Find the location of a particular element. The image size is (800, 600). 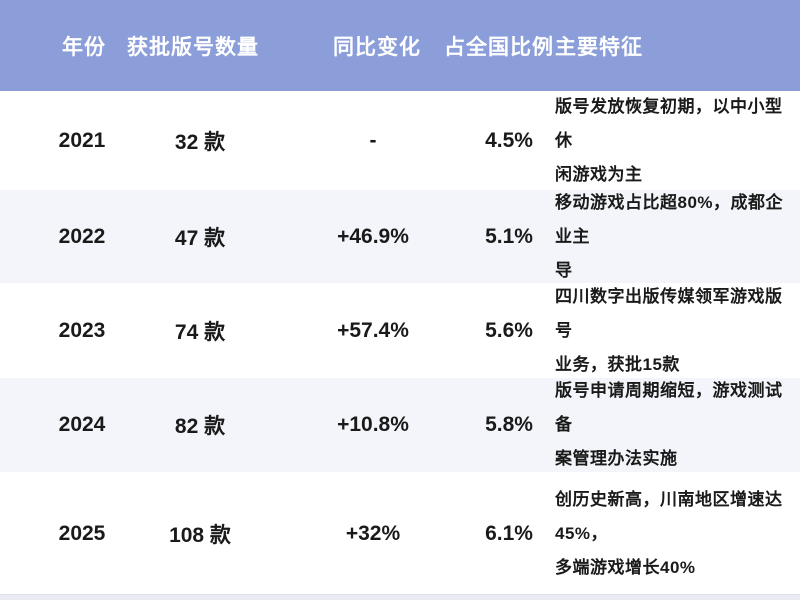

count-cell: 82 款 is located at coordinates (200, 426).